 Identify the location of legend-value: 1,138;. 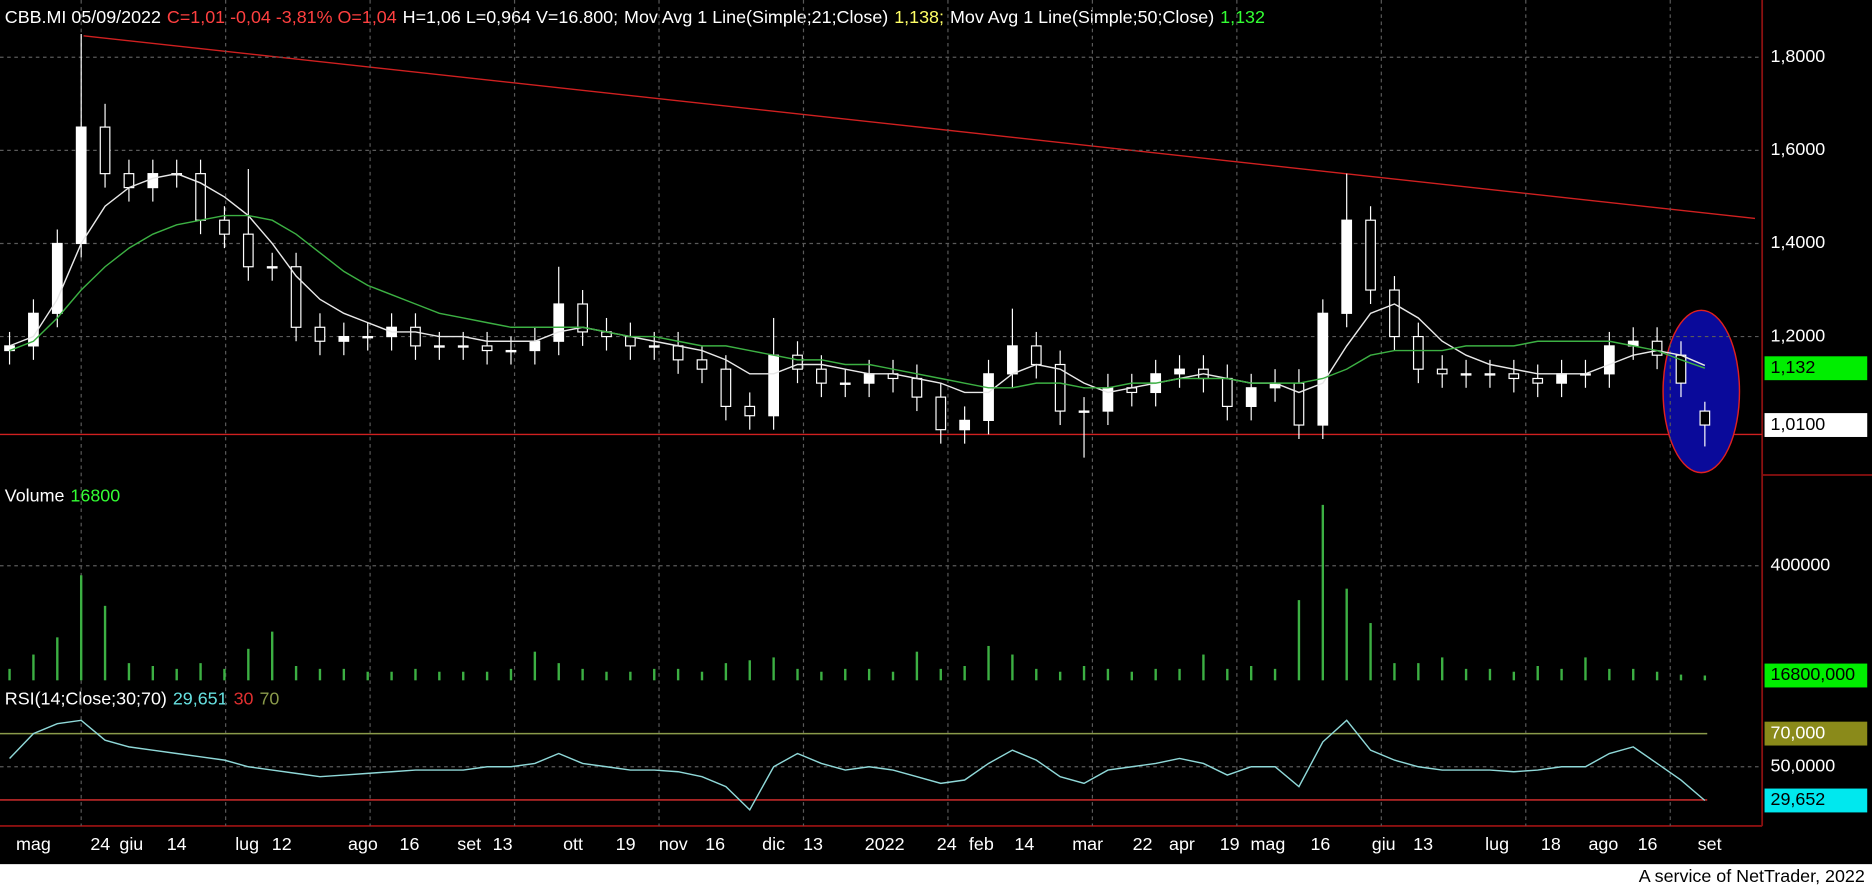
(919, 17).